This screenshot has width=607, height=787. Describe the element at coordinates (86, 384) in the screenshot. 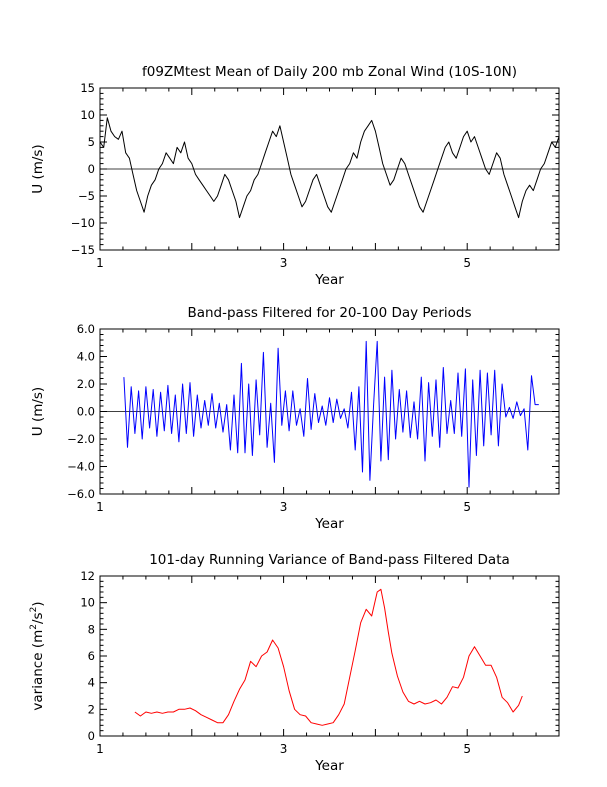

I see `y-tick-label: 2.0` at that location.